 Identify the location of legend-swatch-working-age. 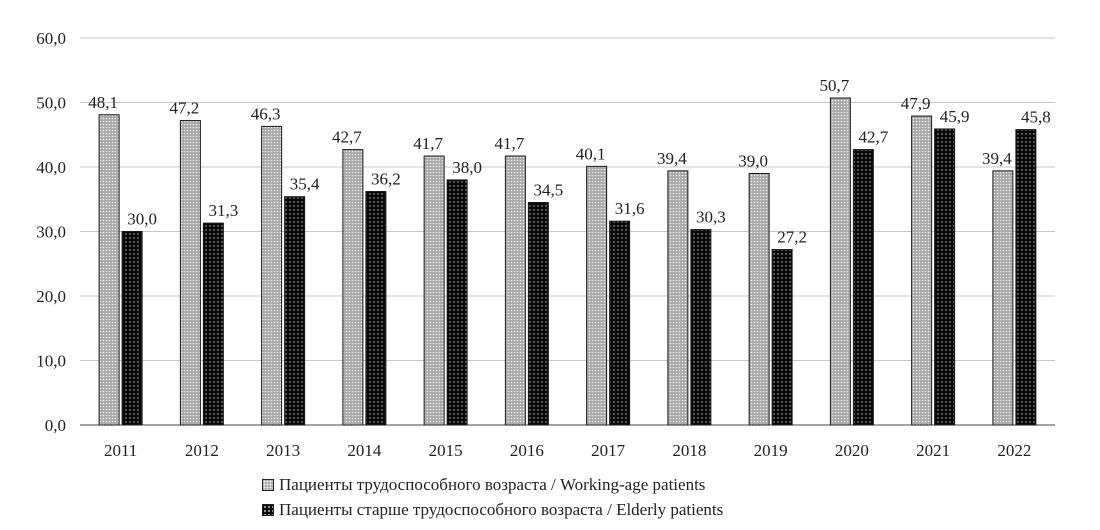
(268, 484).